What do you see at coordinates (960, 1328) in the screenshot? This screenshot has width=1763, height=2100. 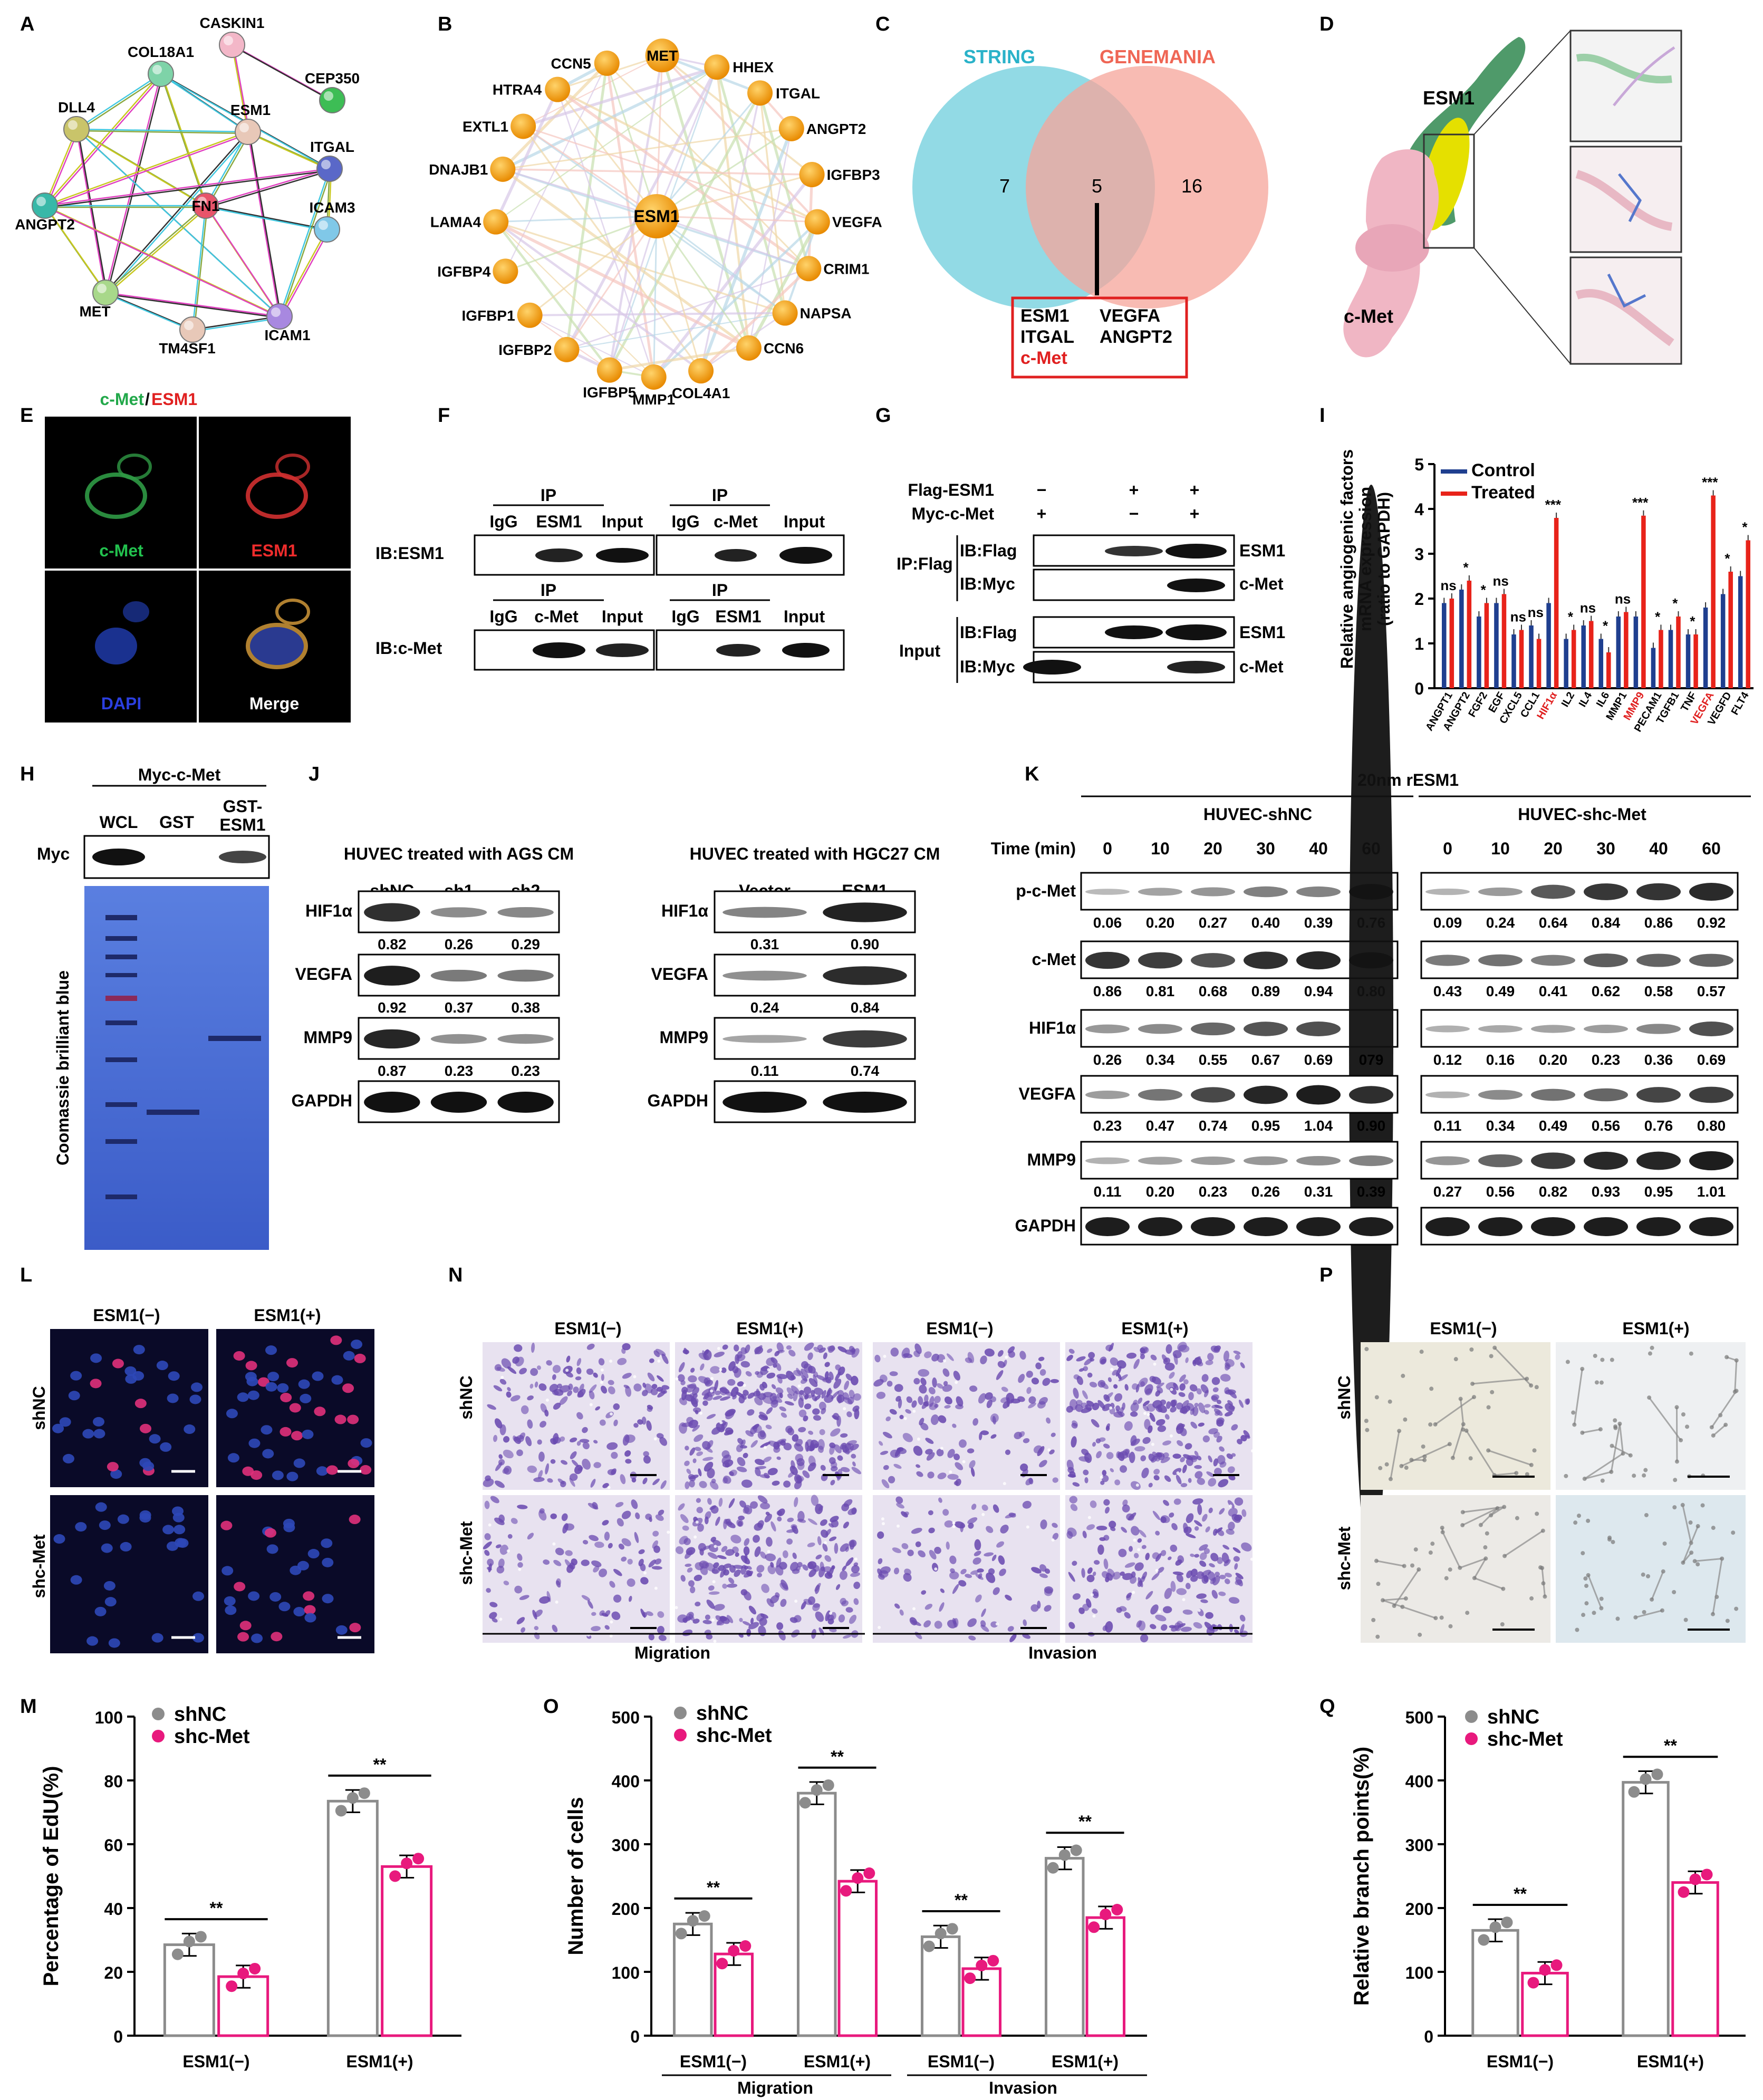 I see `col-esm1-neg: ESM1(−)` at bounding box center [960, 1328].